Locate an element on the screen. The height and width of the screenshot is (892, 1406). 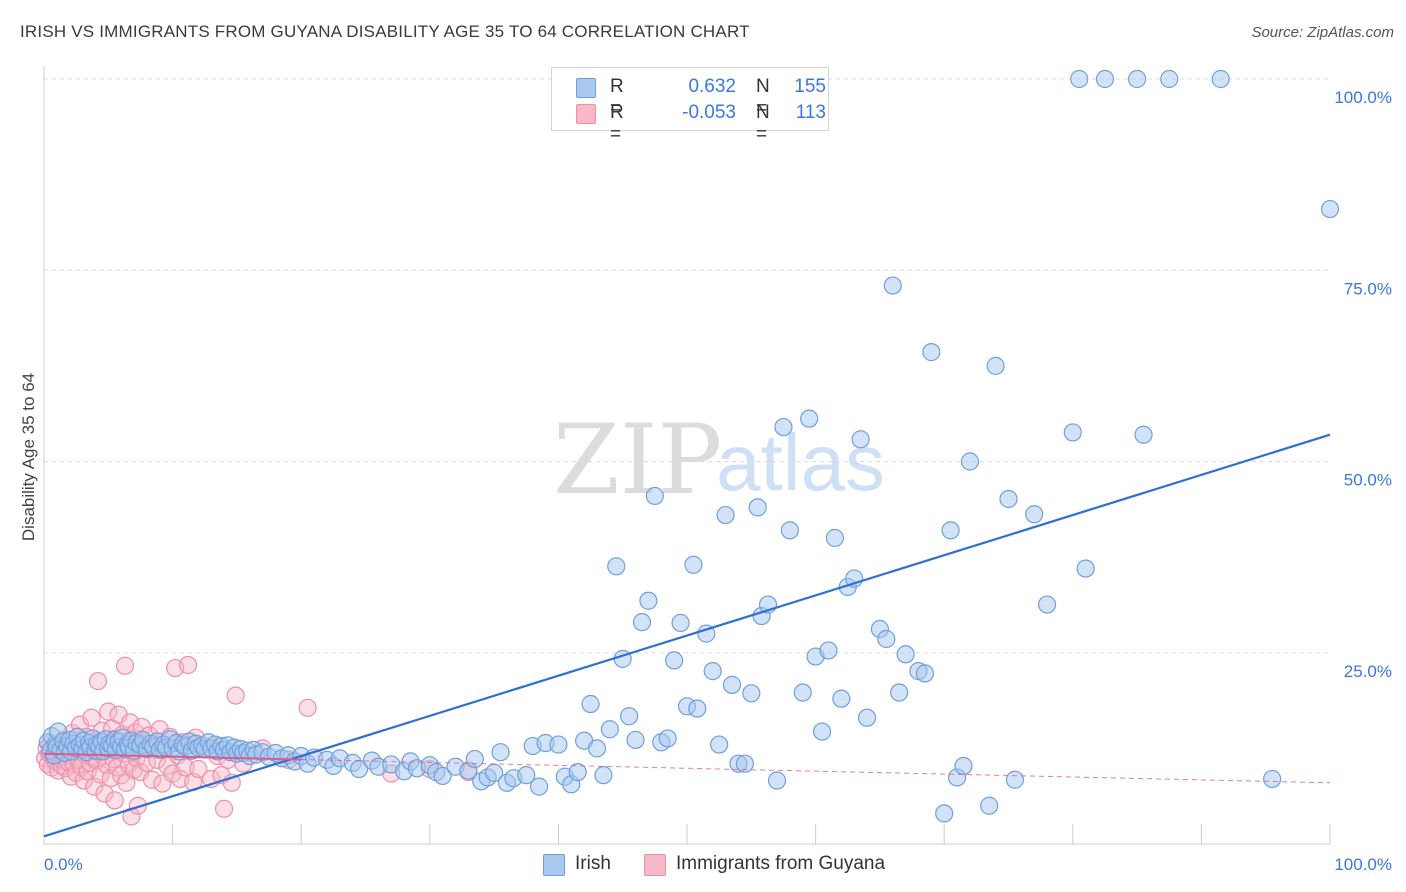
irish-swatch is located at coordinates (586, 88).